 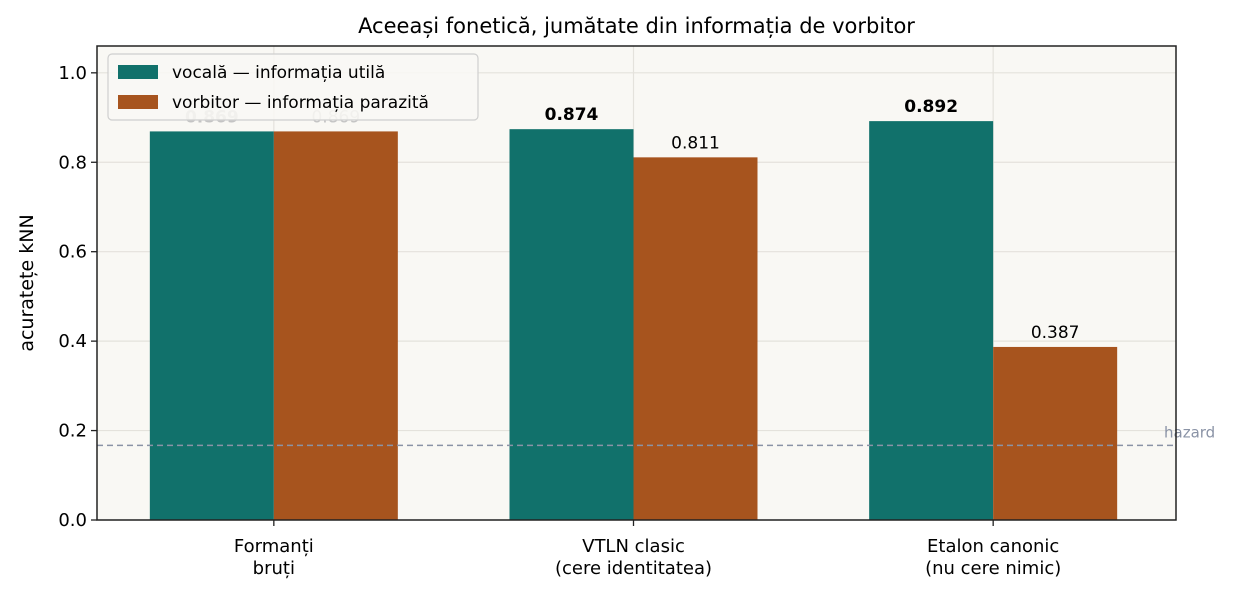 I want to click on y-tick-label: 0.8, so click(x=72, y=162).